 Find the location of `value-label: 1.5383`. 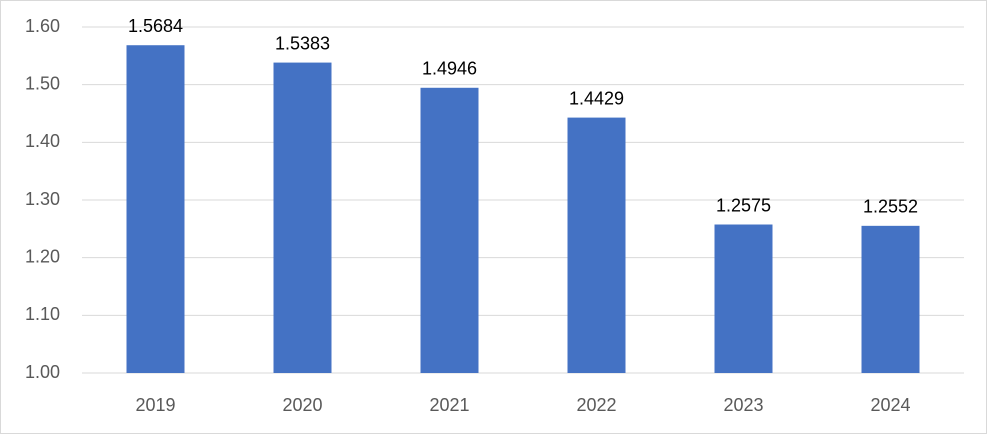

value-label: 1.5383 is located at coordinates (302, 43).